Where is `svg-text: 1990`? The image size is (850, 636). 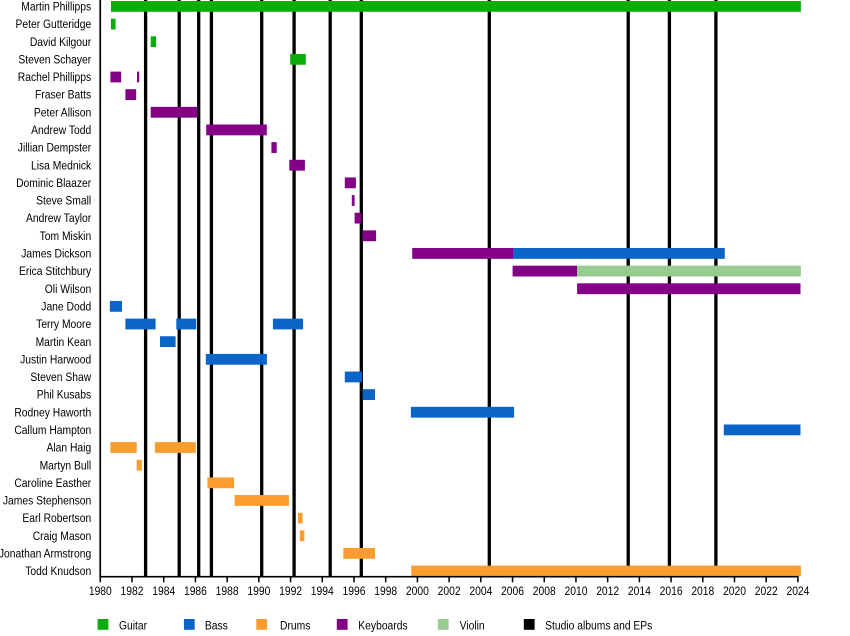
svg-text: 1990 is located at coordinates (258, 591).